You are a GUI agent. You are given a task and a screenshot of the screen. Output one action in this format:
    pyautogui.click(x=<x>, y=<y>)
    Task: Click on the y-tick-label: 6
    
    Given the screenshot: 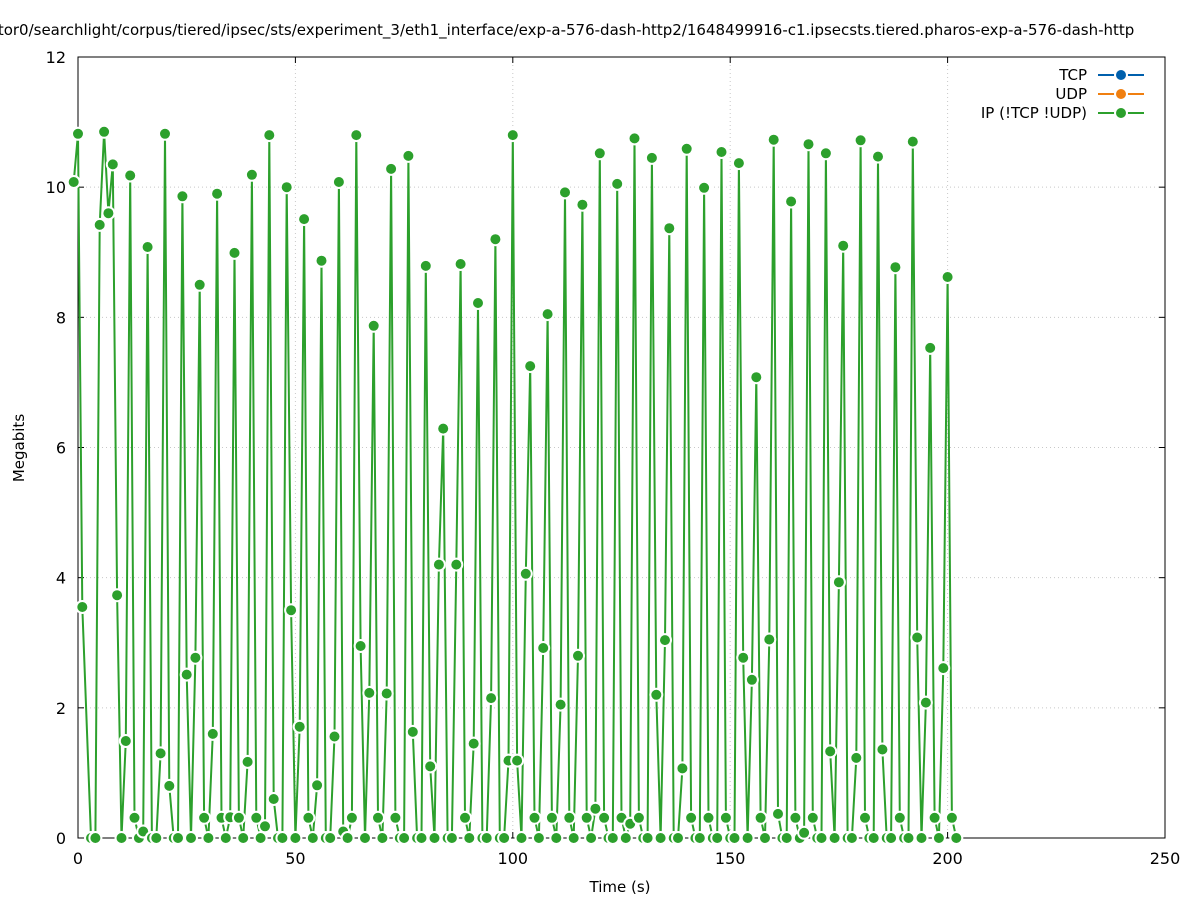 What is the action you would take?
    pyautogui.click(x=61, y=448)
    